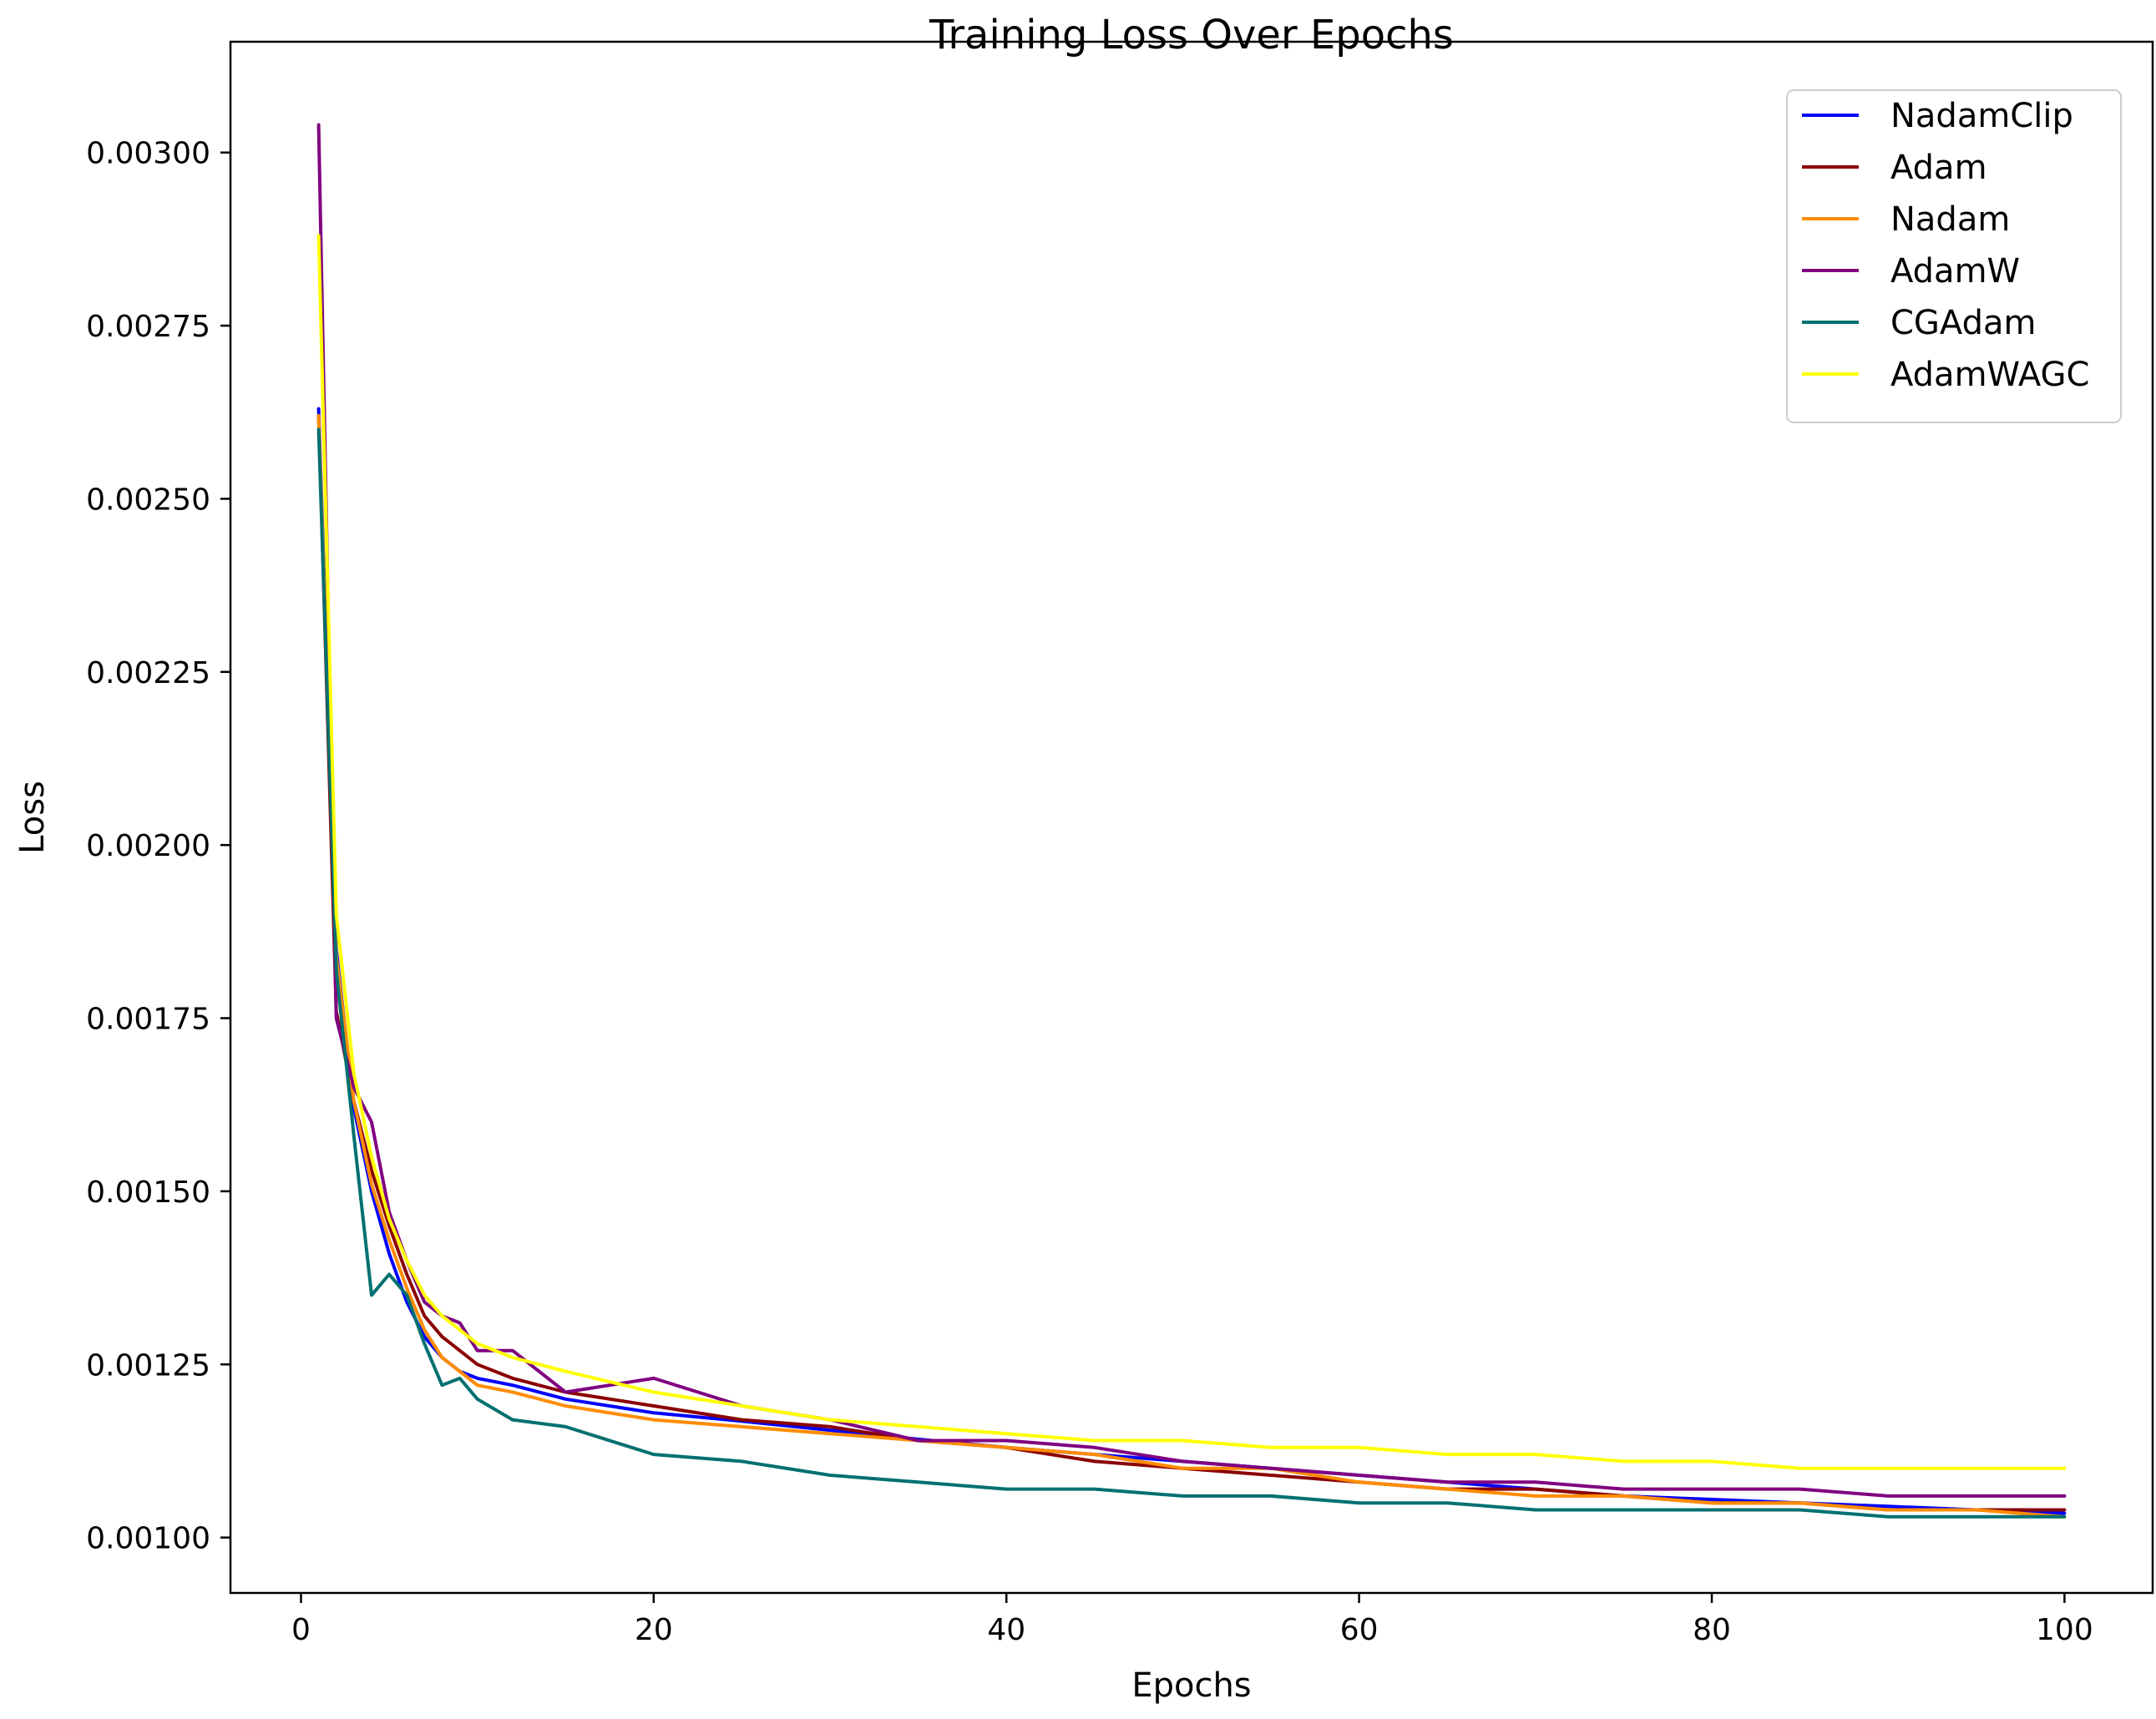 The image size is (2156, 1719). I want to click on y-tick-label: 0.00100, so click(148, 1539).